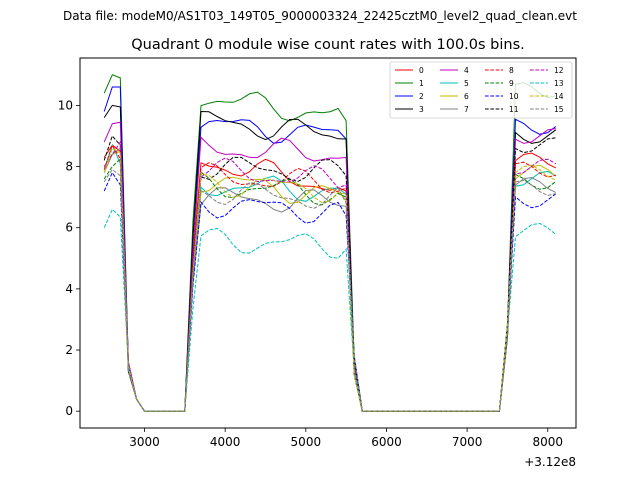 The width and height of the screenshot is (640, 480). I want to click on legend-label: 7, so click(466, 109).